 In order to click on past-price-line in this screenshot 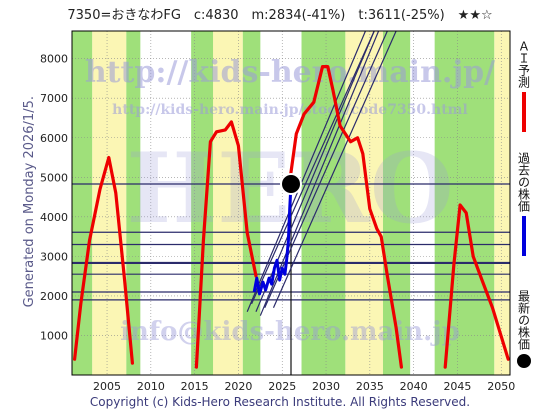, I will do `click(272, 239)`.